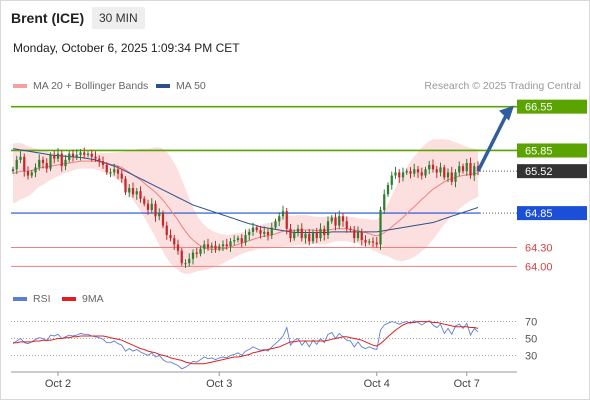 The width and height of the screenshot is (590, 400). What do you see at coordinates (219, 384) in the screenshot?
I see `x-tick-label-1: Oct 3` at bounding box center [219, 384].